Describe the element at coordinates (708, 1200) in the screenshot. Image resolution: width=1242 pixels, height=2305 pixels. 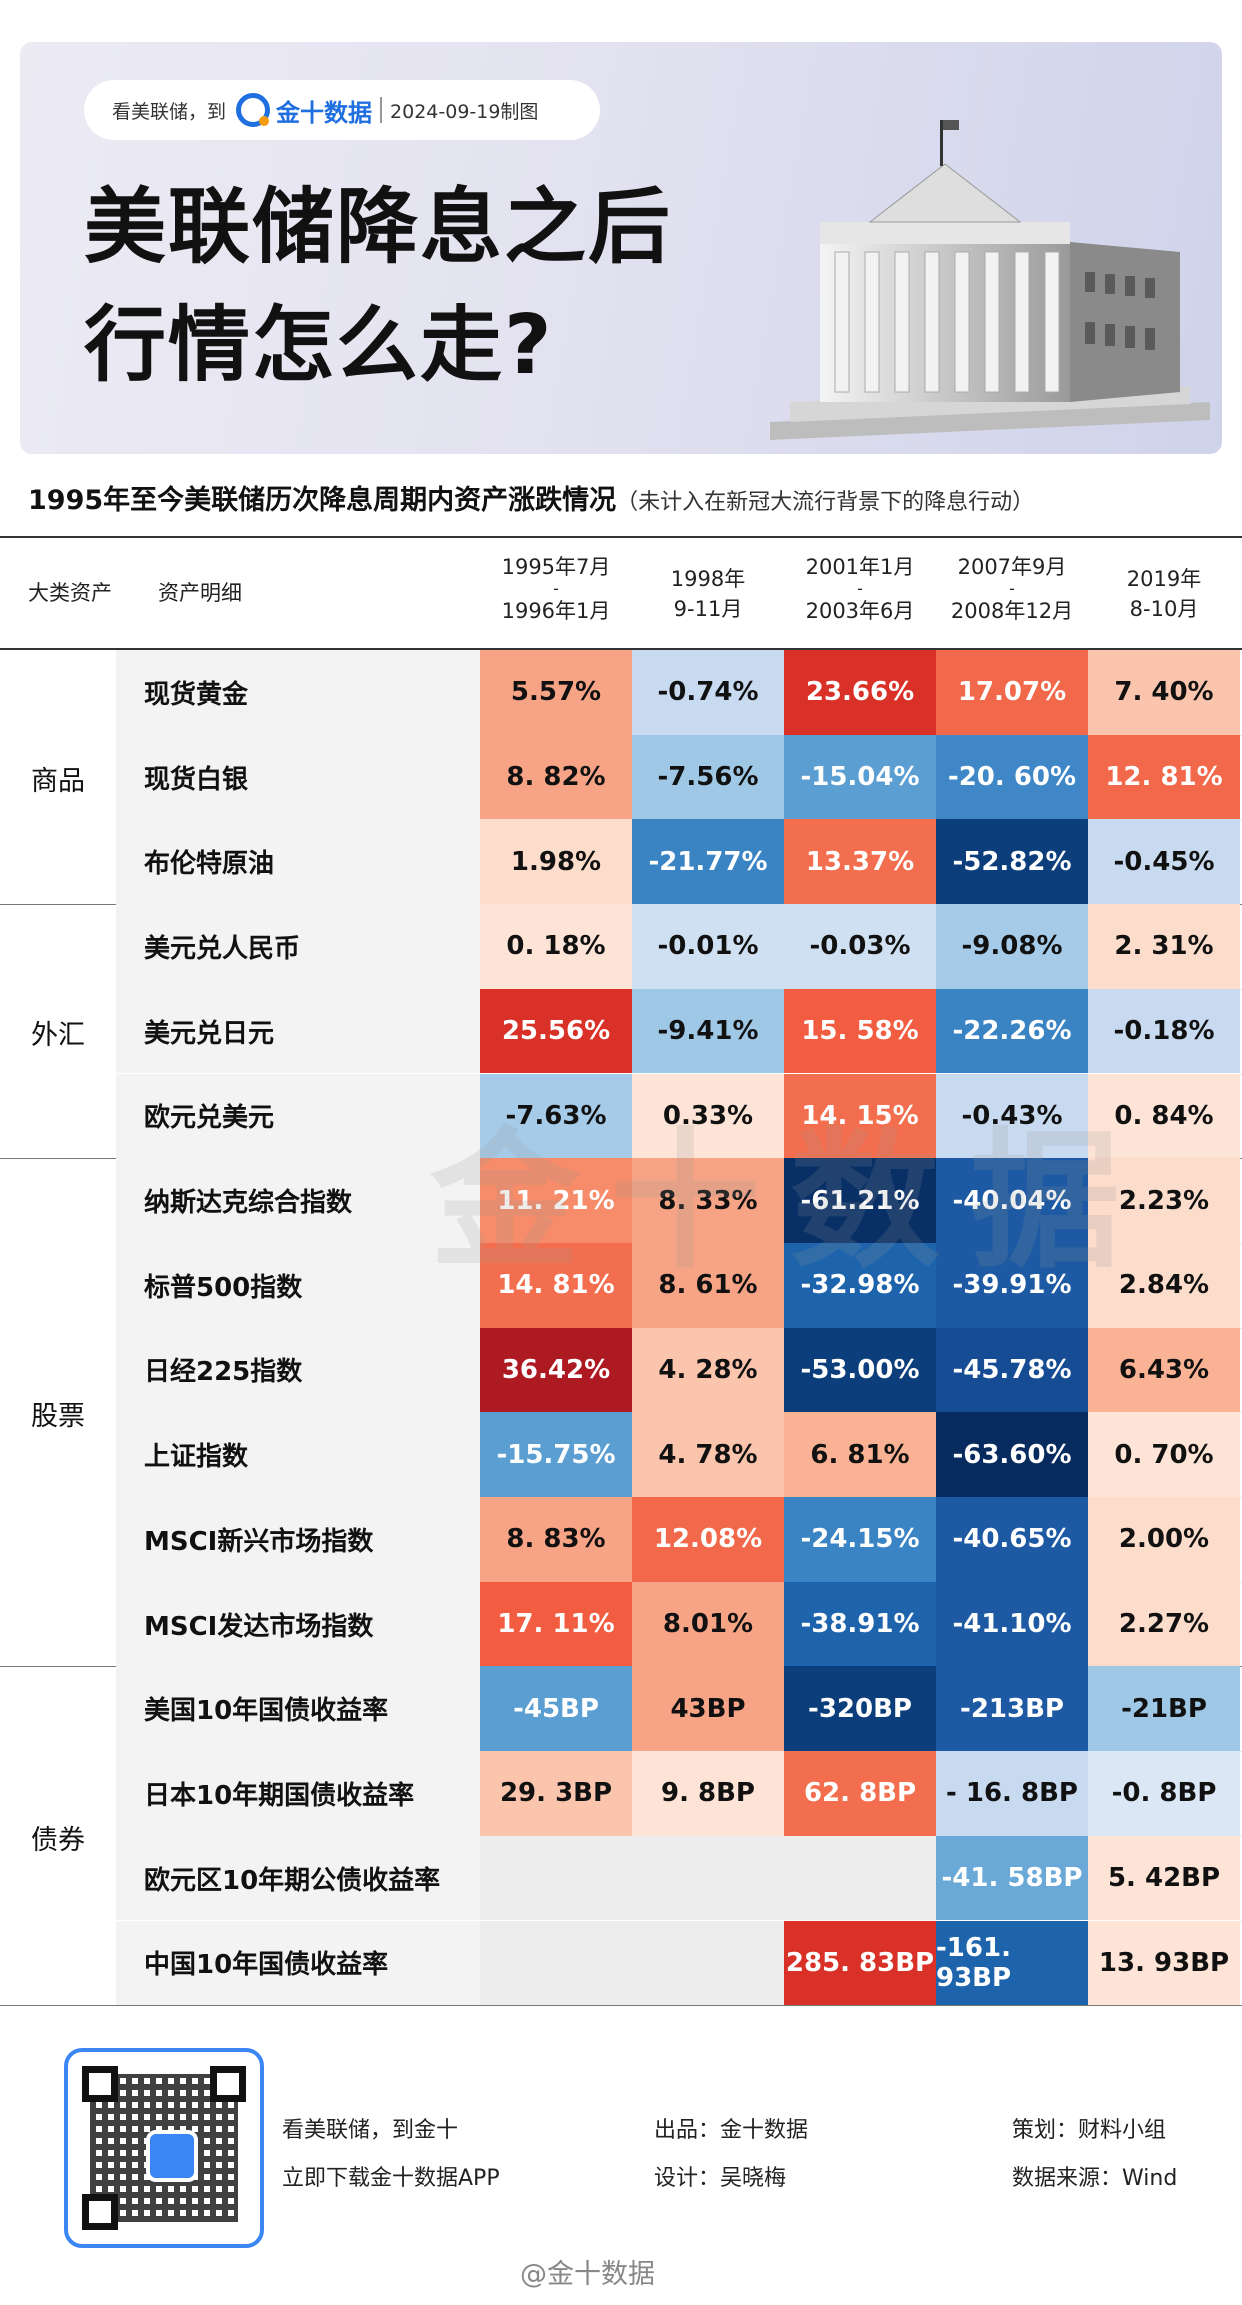
I see `value-cell: 8. 33%` at that location.